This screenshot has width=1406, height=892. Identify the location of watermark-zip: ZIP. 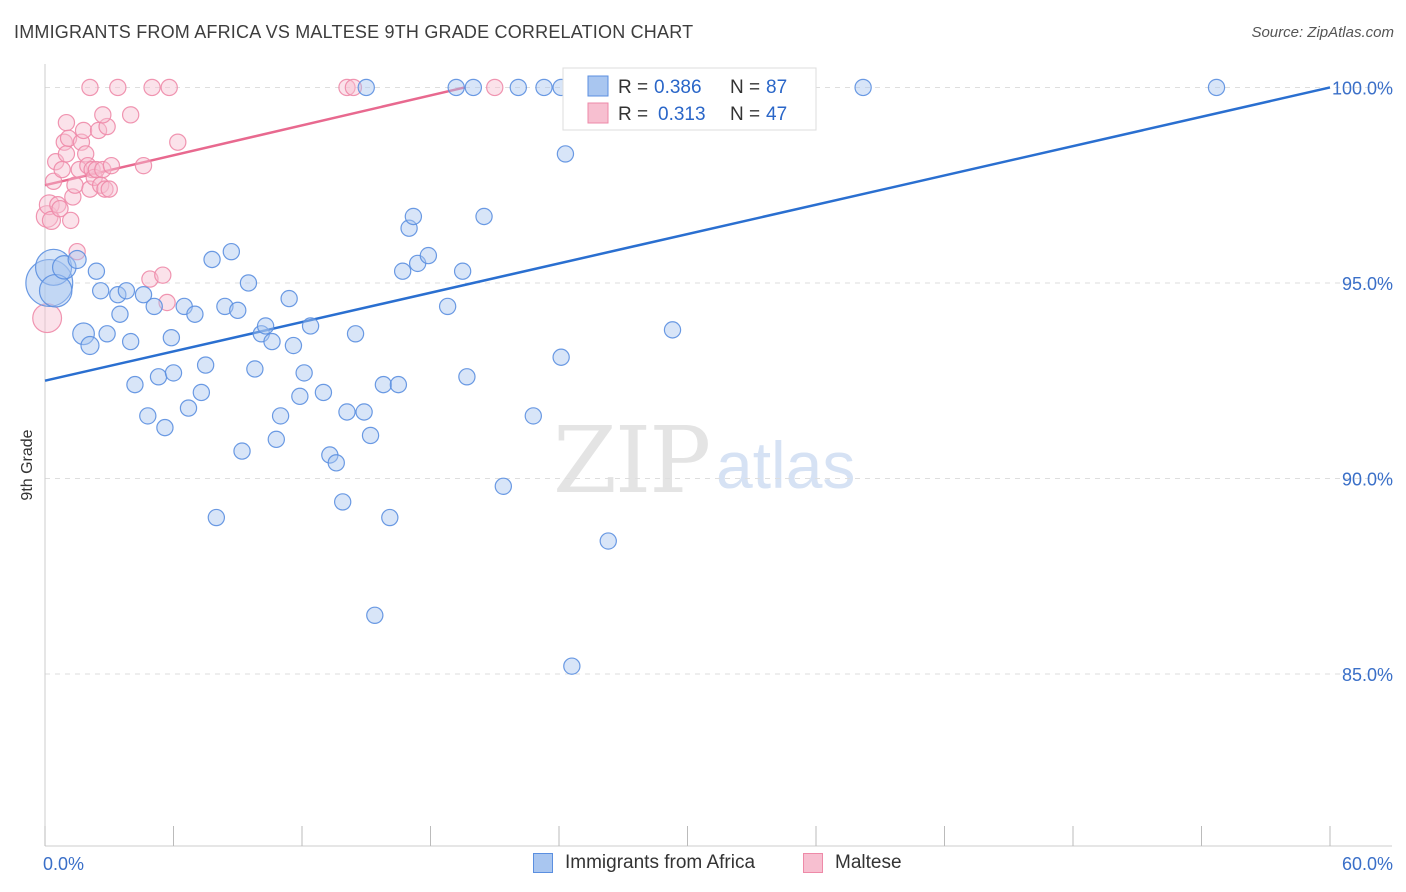
(631, 460).